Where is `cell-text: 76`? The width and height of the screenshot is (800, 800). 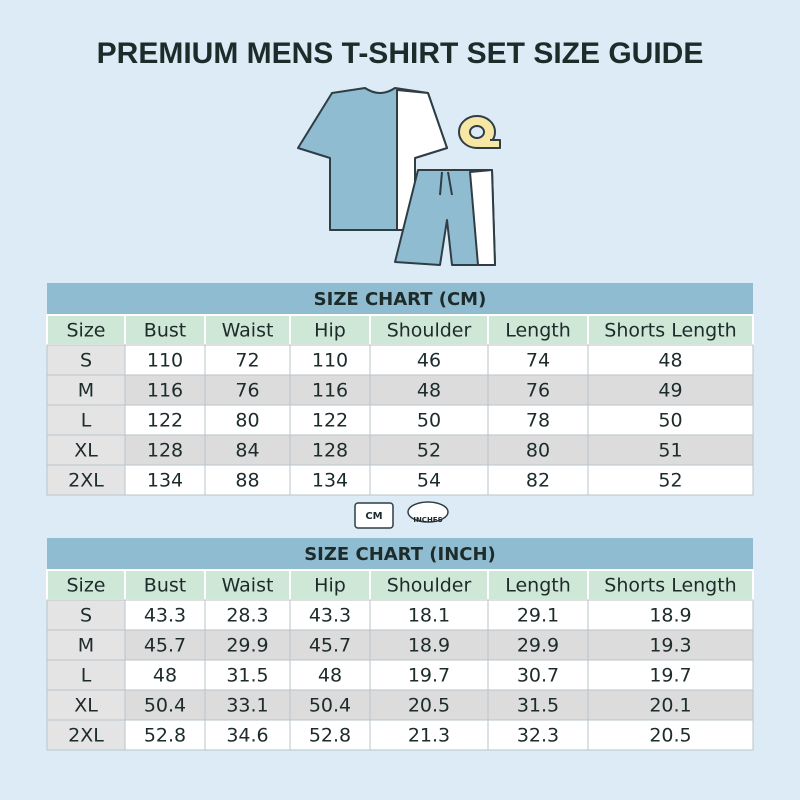 cell-text: 76 is located at coordinates (538, 391).